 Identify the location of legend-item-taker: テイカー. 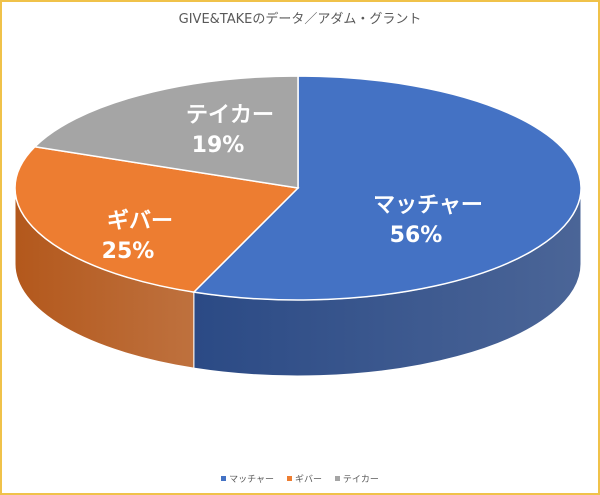
(356, 478).